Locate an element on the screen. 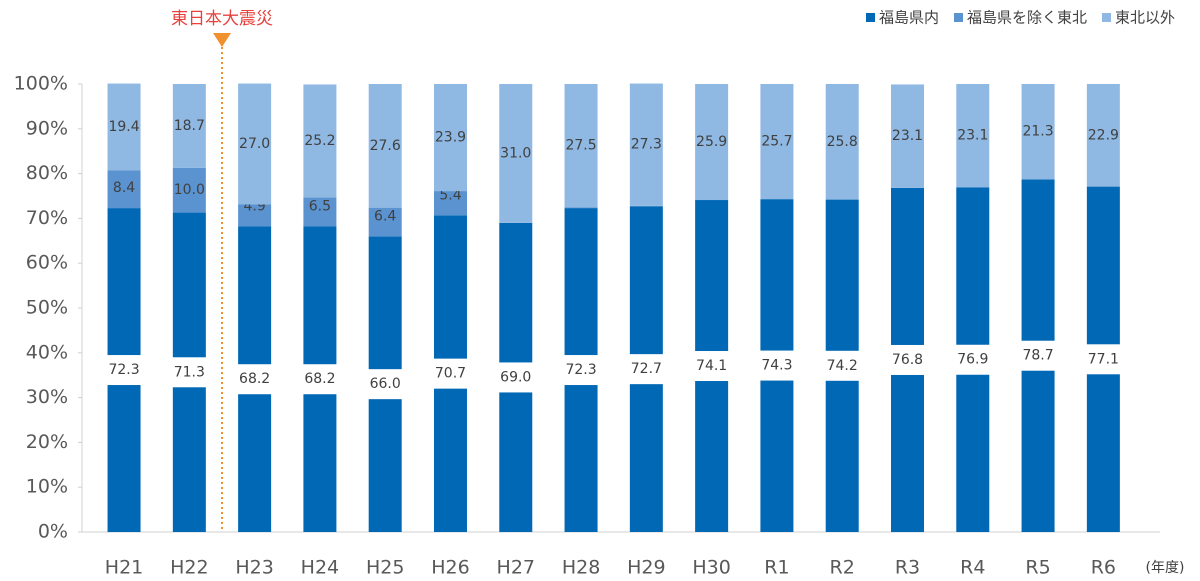 Image resolution: width=1200 pixels, height=581 pixels. y-tick-label: 70% is located at coordinates (47, 218).